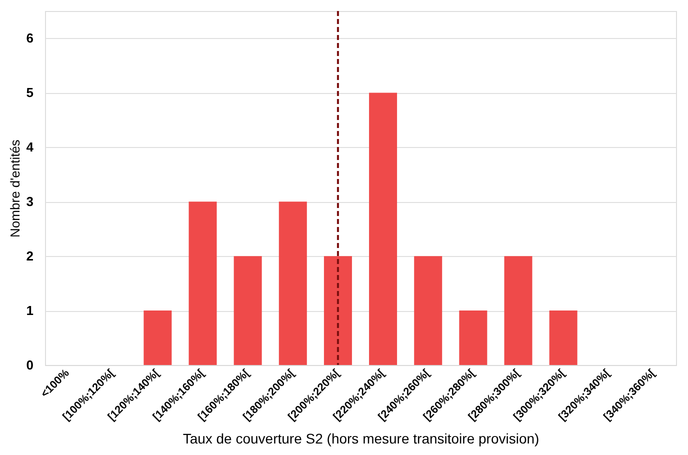  What do you see at coordinates (361, 438) in the screenshot?
I see `x-axis-title: Taux de couverture S2 (hors mesure transitoire provision)` at bounding box center [361, 438].